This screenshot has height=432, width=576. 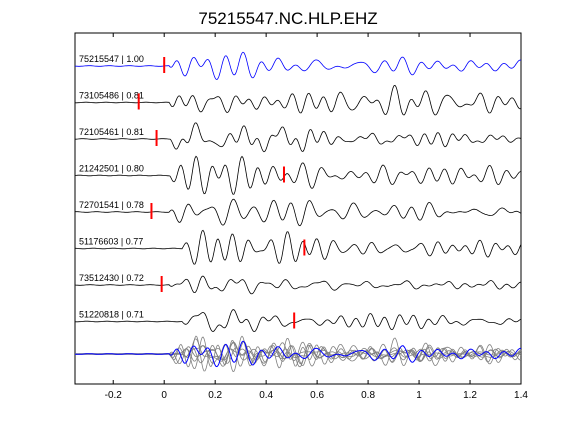 What do you see at coordinates (111, 205) in the screenshot?
I see `trace-label: 72701541 | 0.78` at bounding box center [111, 205].